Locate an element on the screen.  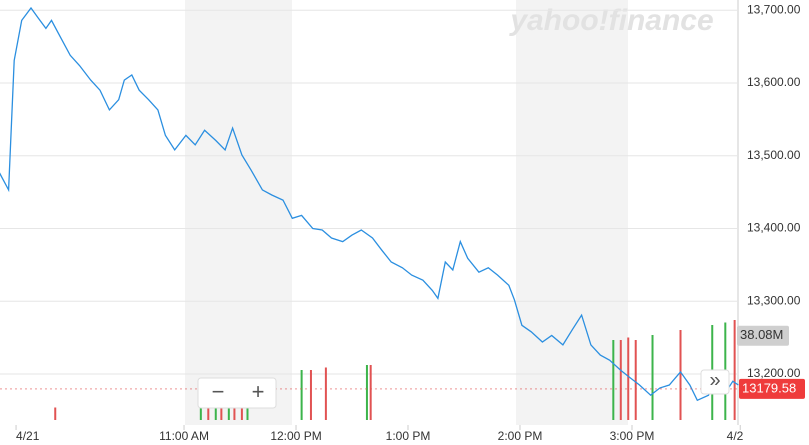
zoom-out-button: − is located at coordinates (218, 391).